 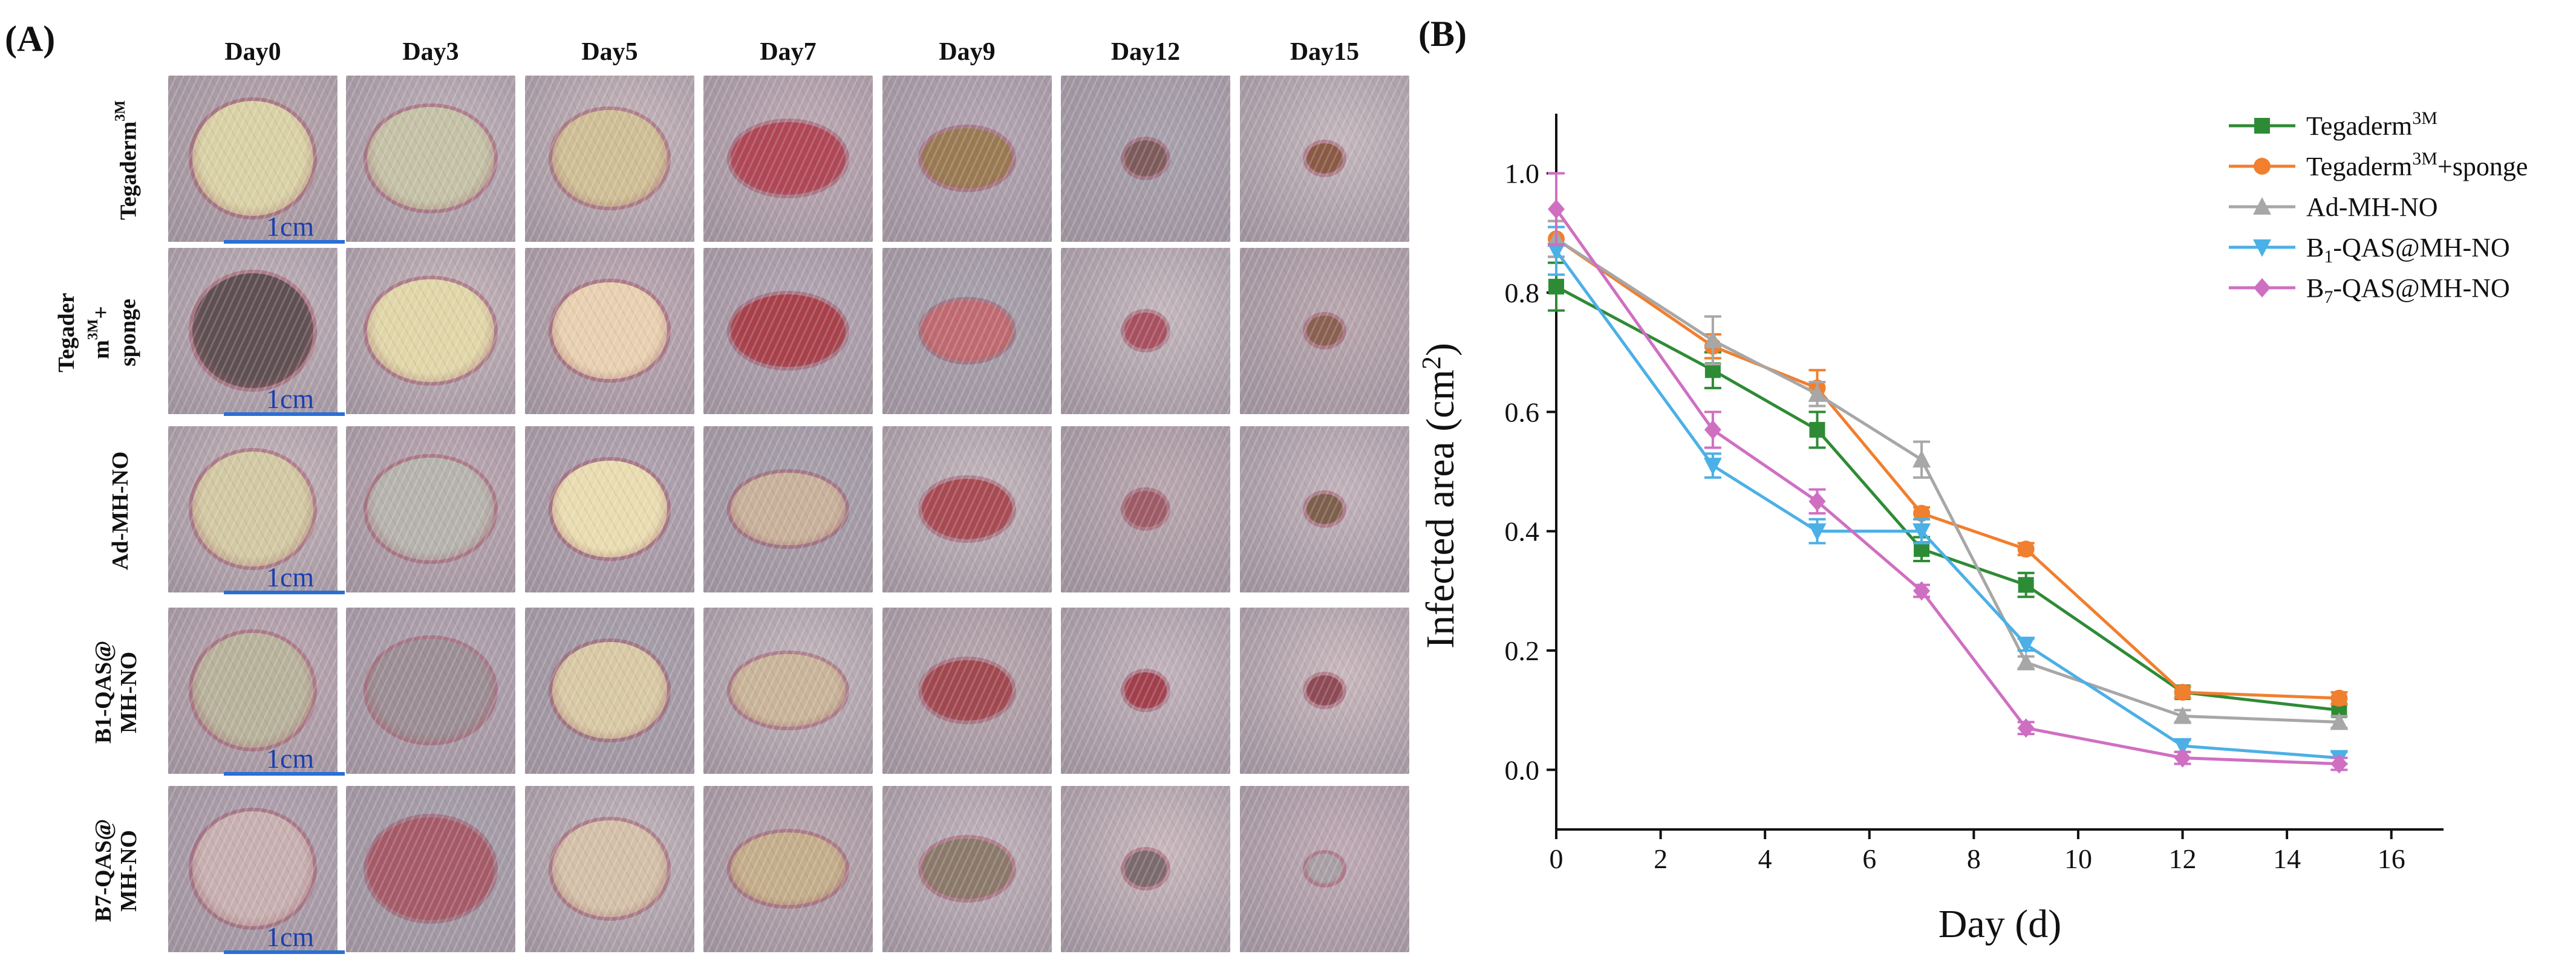 What do you see at coordinates (967, 869) in the screenshot?
I see `wound-photo-r4-c4` at bounding box center [967, 869].